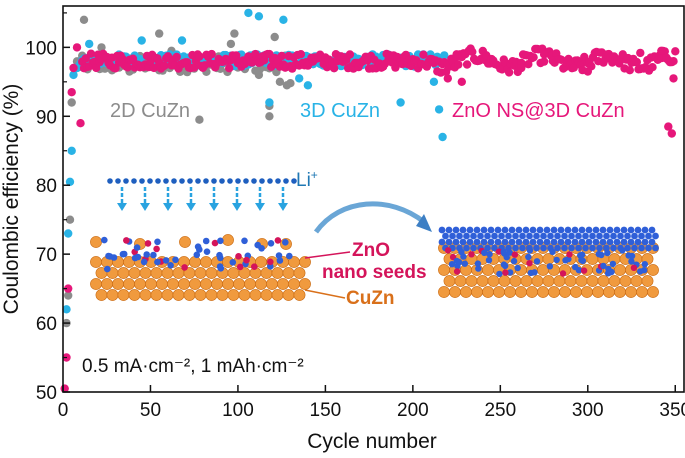  I want to click on zno-label: ZnO, so click(371, 250).